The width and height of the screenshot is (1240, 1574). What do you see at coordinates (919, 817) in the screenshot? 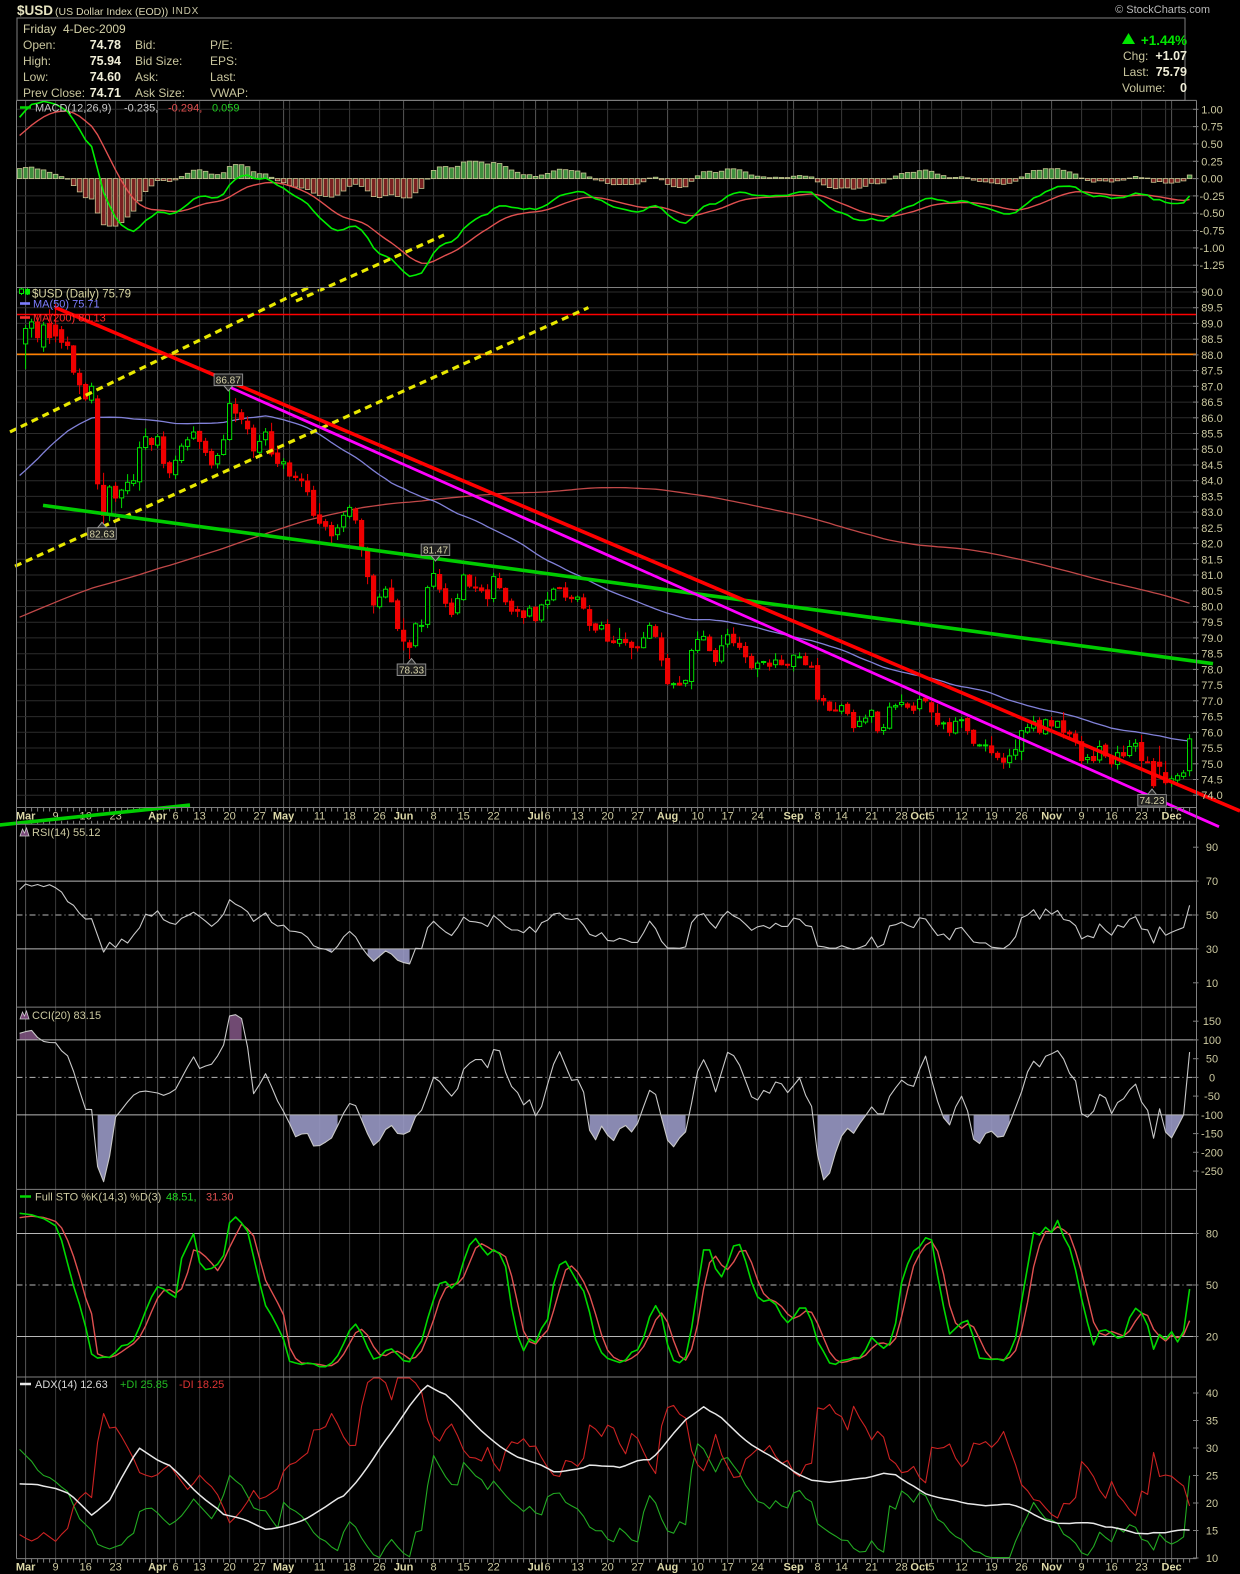
I see `svg-text: Oct` at bounding box center [919, 817].